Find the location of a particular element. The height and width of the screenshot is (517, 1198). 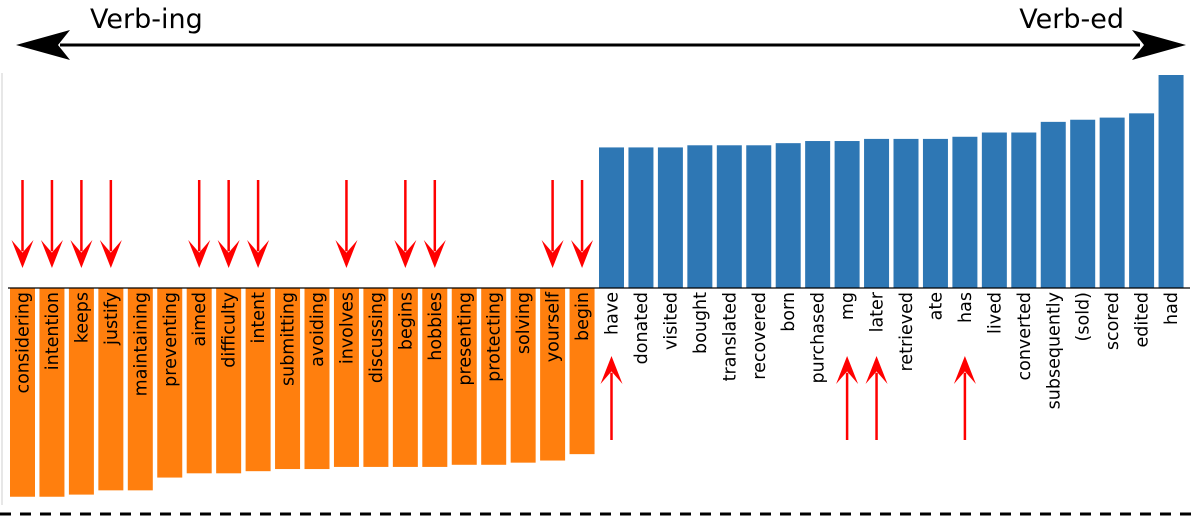

bar-label: solving is located at coordinates (524, 323).